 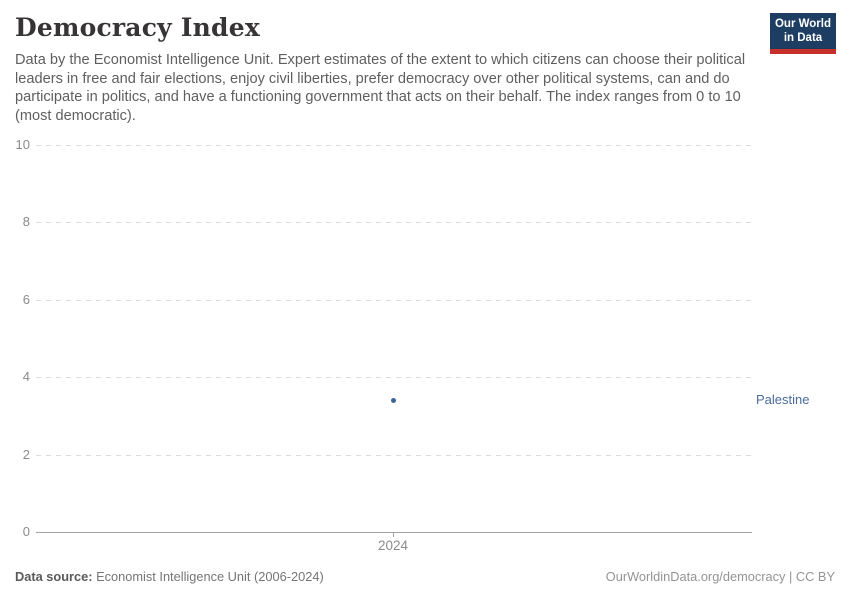 I want to click on owid-logo: Our World in Data, so click(x=803, y=33).